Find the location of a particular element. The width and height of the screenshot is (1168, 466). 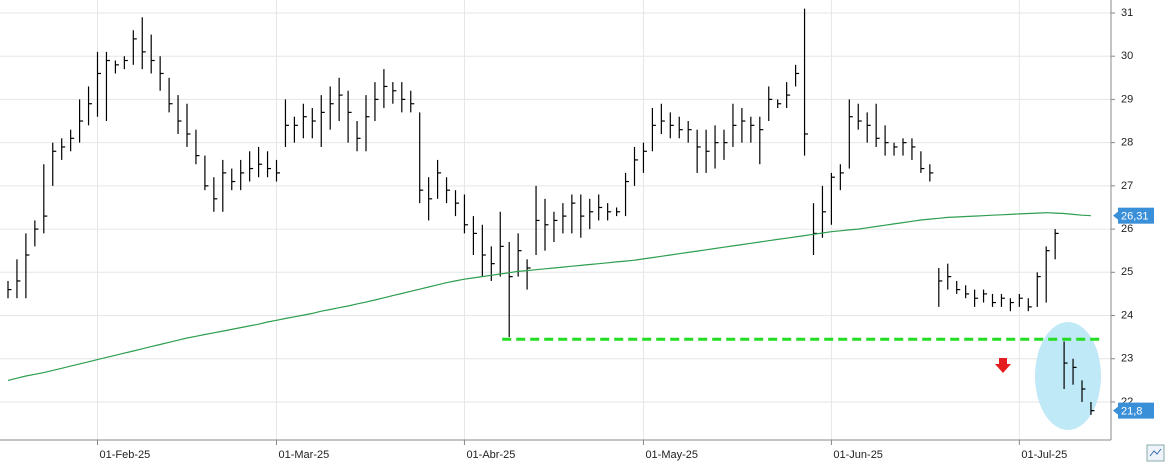

y-tick-label: 23 is located at coordinates (1127, 359).